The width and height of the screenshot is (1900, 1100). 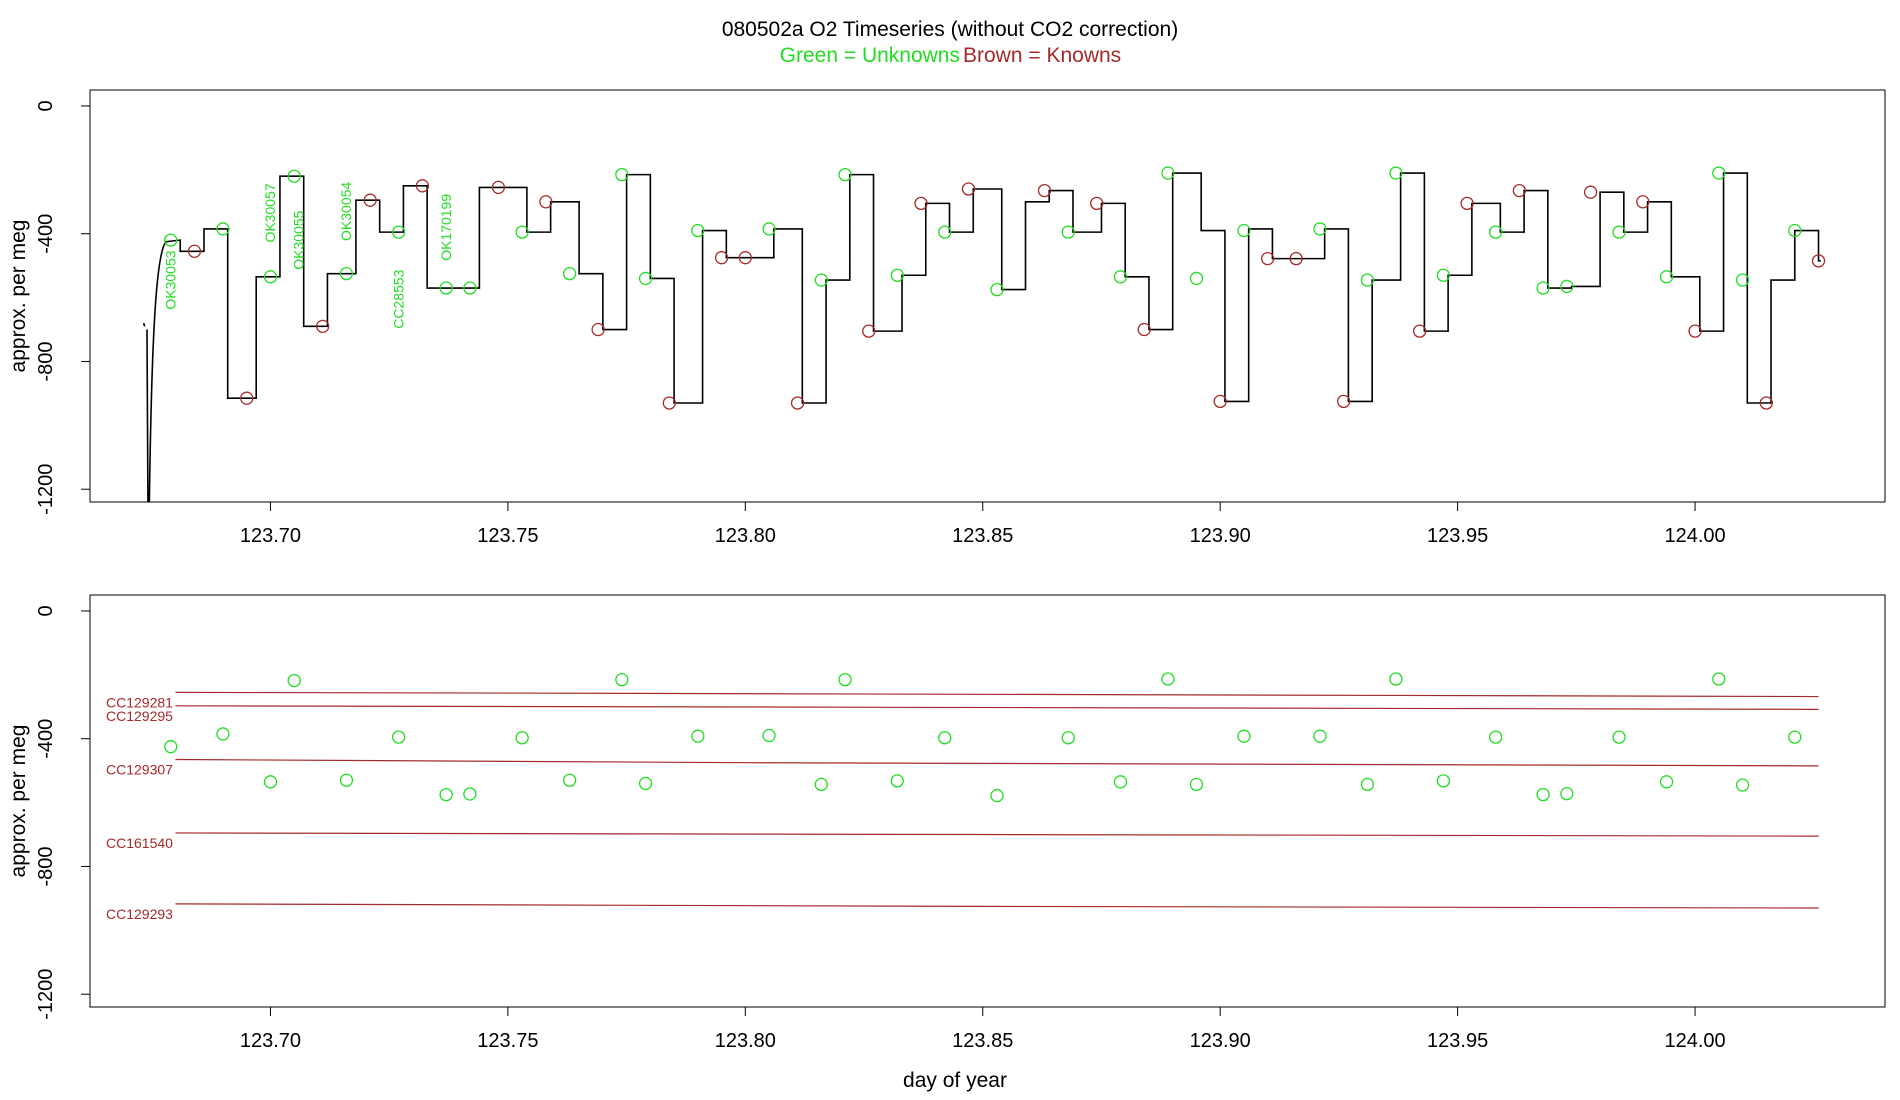 I want to click on reference-label: CC129281, so click(x=139, y=702).